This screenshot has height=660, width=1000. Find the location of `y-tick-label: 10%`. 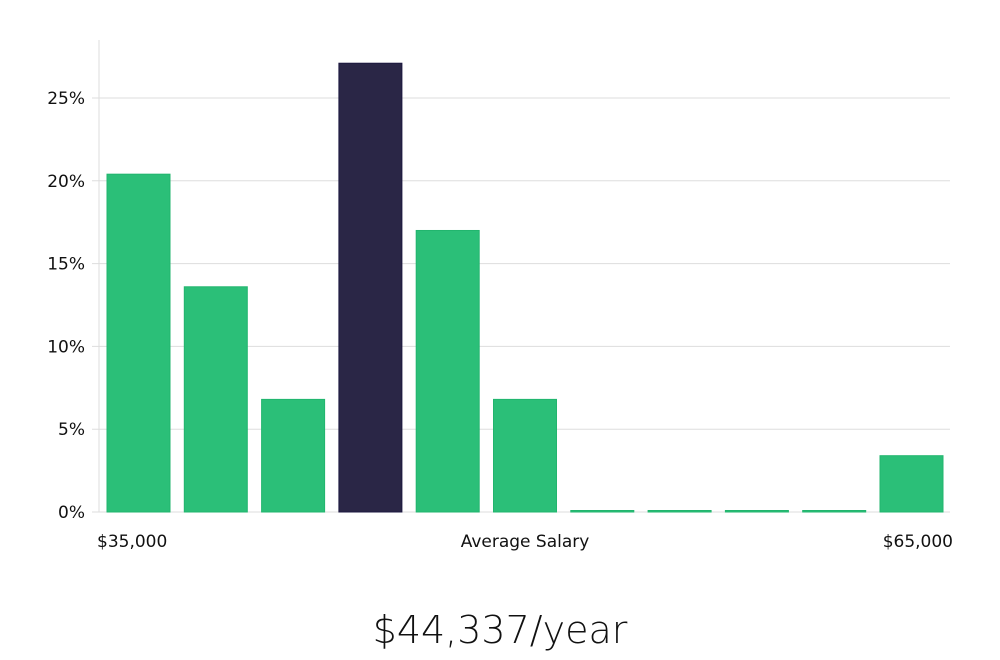

y-tick-label: 10% is located at coordinates (66, 347).